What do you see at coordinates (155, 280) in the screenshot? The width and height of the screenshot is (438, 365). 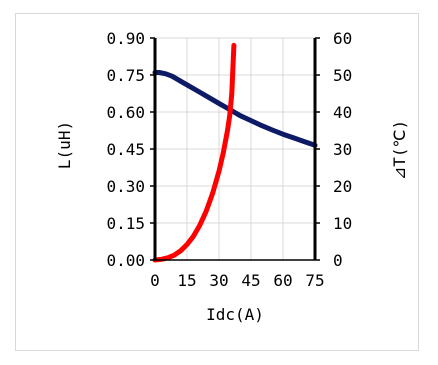 I see `x-tick-label: 0` at bounding box center [155, 280].